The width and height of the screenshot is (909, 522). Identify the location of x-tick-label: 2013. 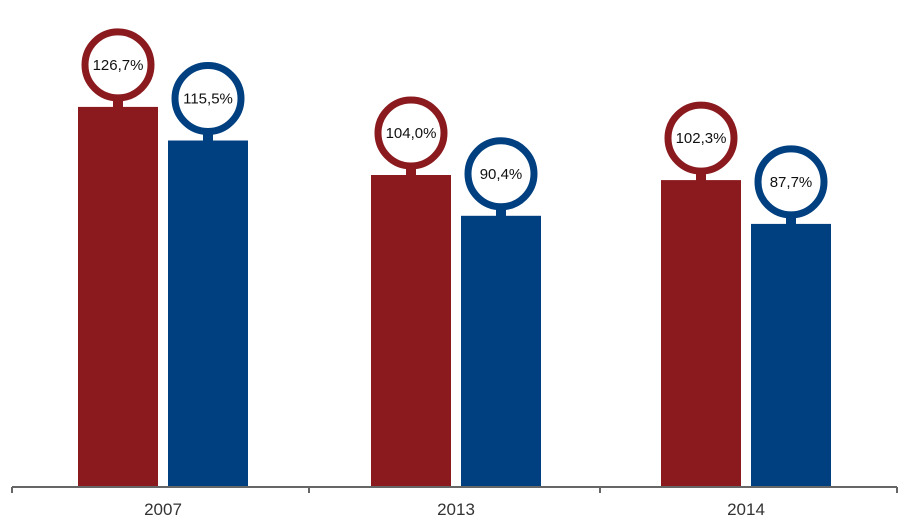
(456, 509).